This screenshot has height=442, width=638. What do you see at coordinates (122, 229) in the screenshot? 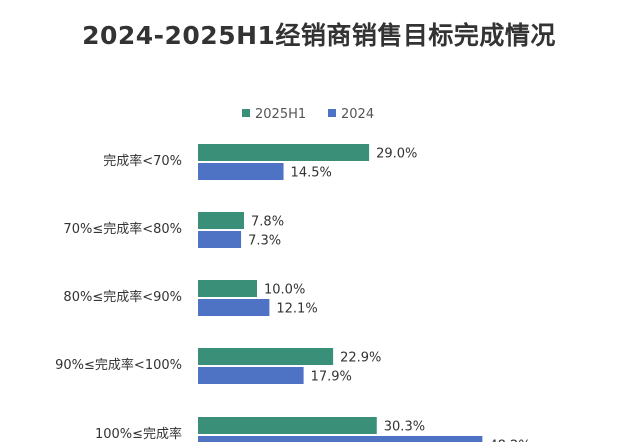
I see `category-label: 70%≤完成率<80%` at bounding box center [122, 229].